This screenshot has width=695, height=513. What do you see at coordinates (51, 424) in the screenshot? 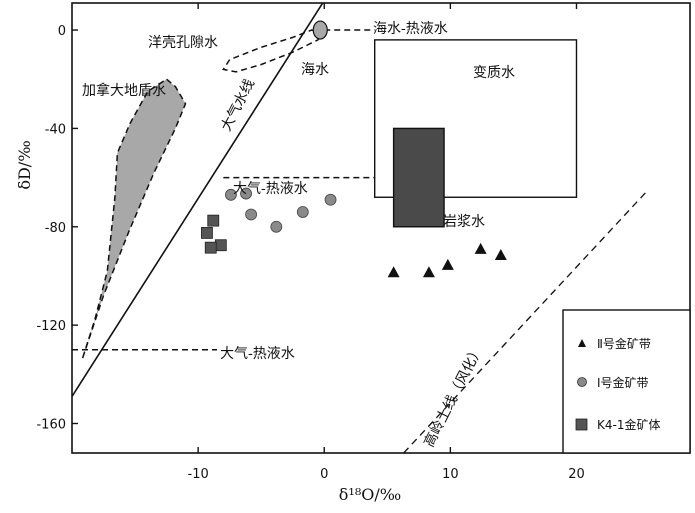
I see `y-tick-label: -160` at bounding box center [51, 424].